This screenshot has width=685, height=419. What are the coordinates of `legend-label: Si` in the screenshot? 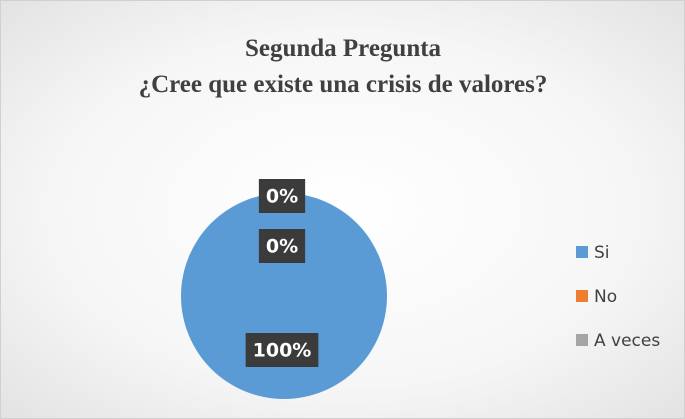 It's located at (602, 253).